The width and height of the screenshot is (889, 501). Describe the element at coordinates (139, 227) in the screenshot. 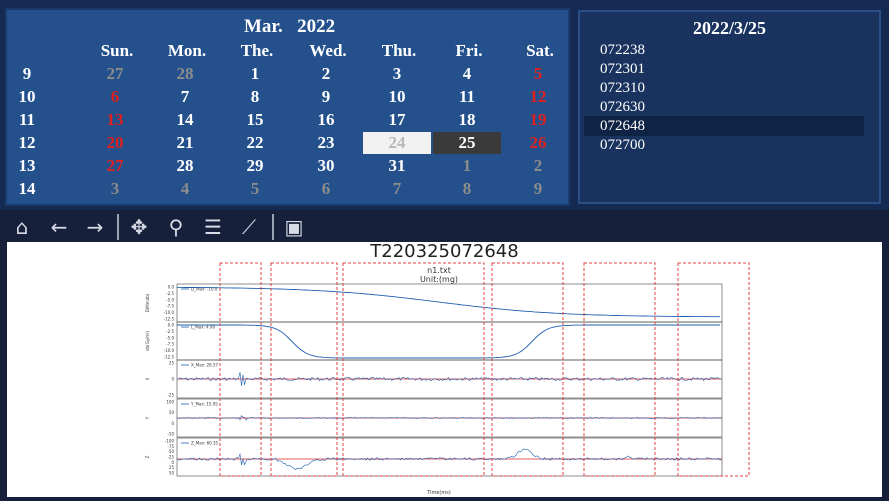

I see `pan-icon: ✥` at that location.